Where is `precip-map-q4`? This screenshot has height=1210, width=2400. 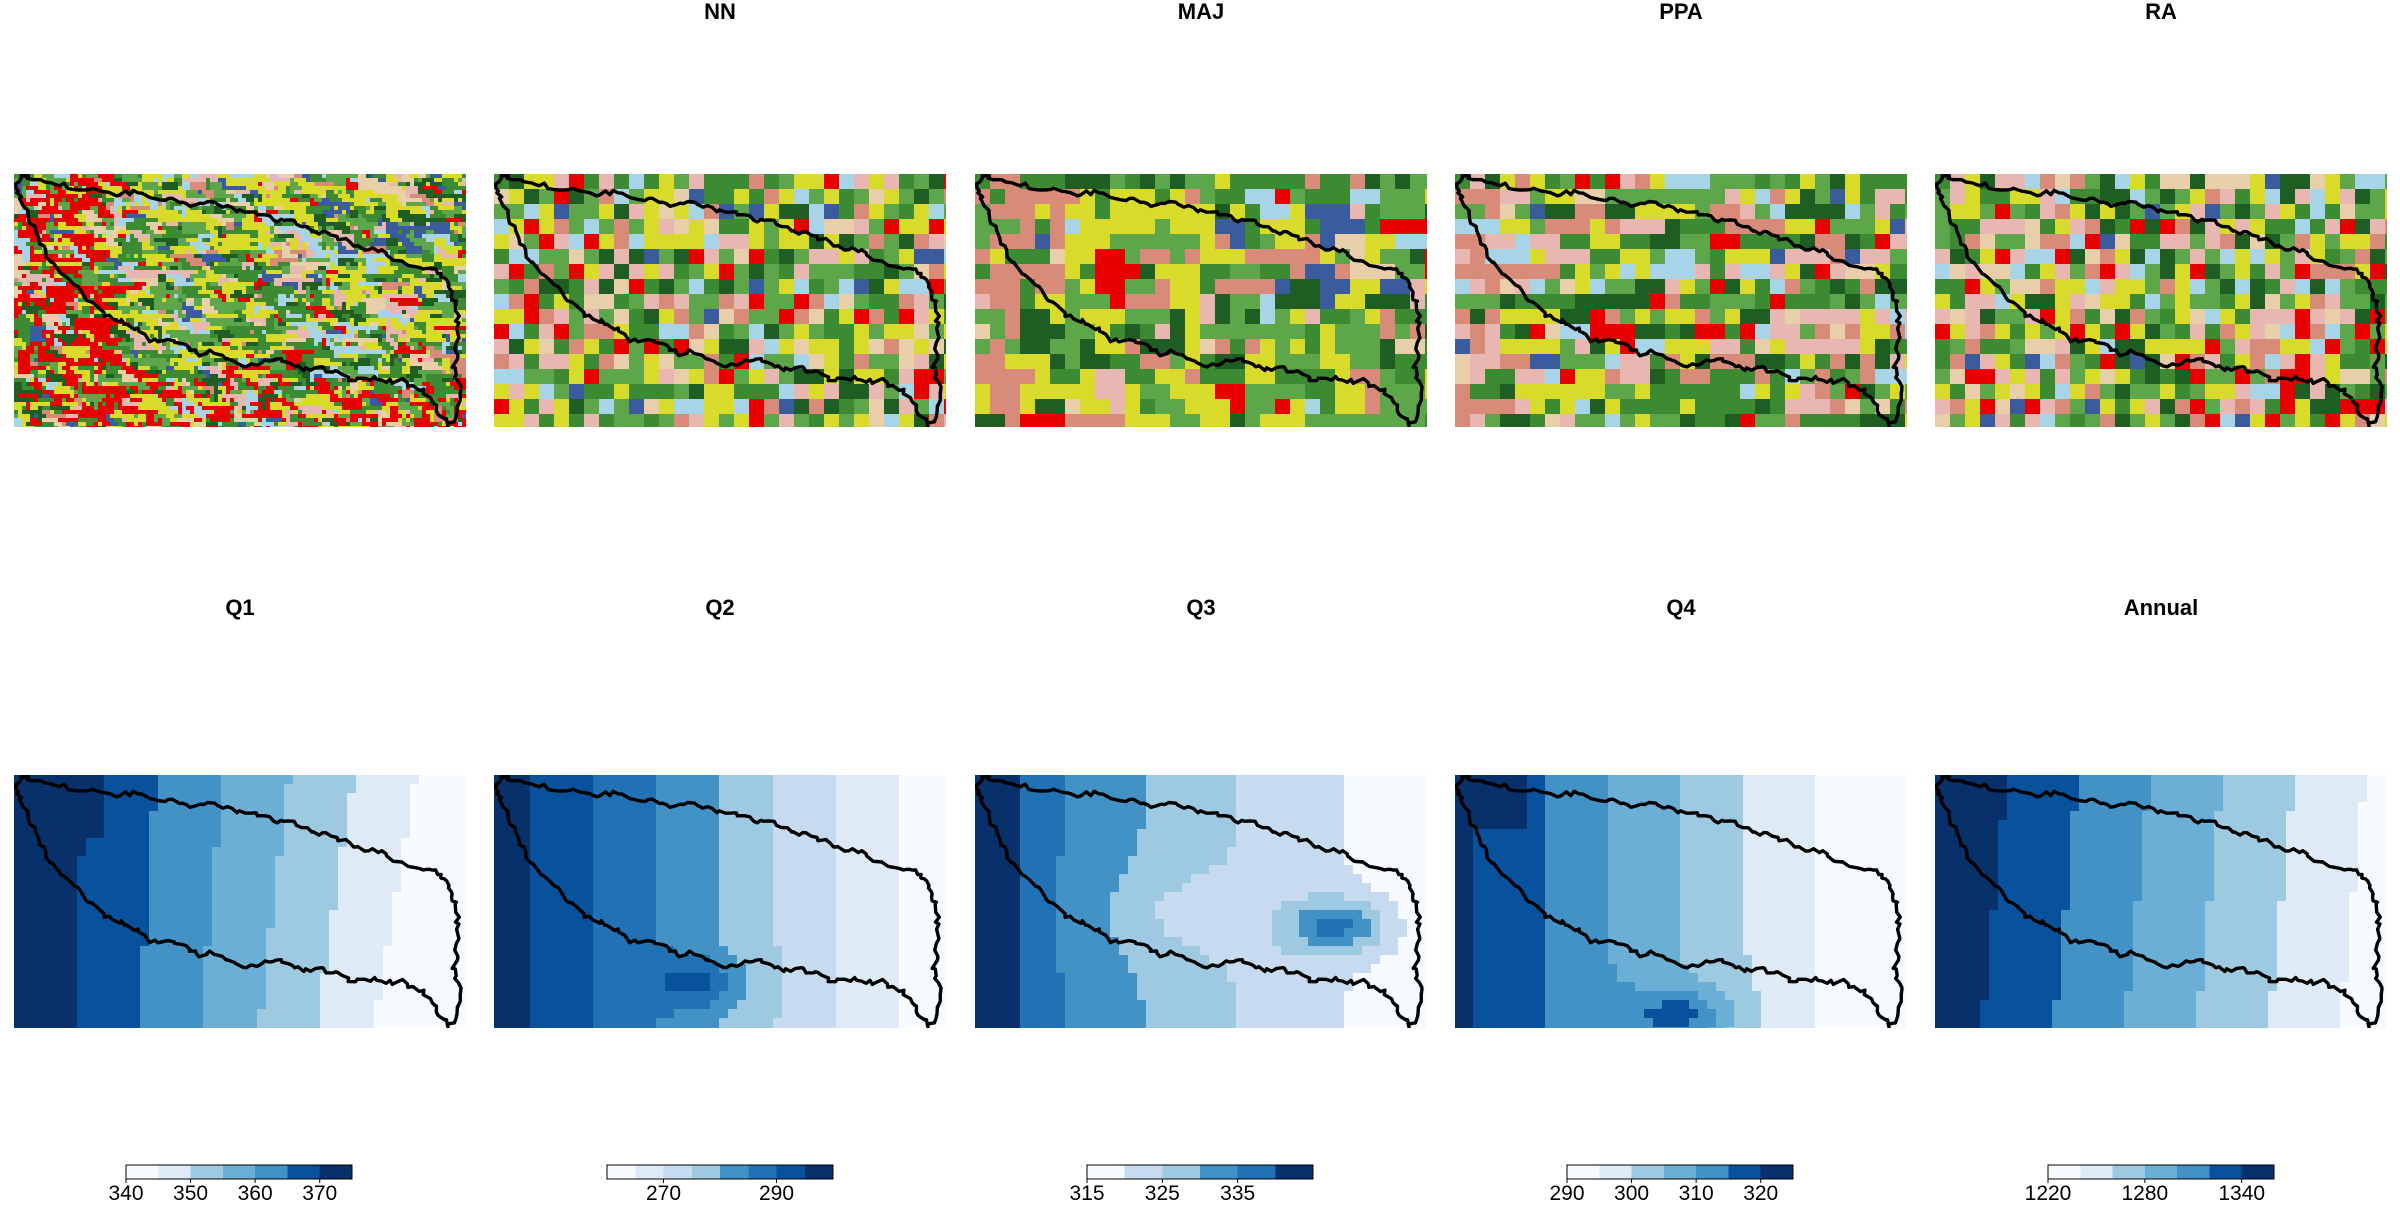 precip-map-q4 is located at coordinates (1681, 901).